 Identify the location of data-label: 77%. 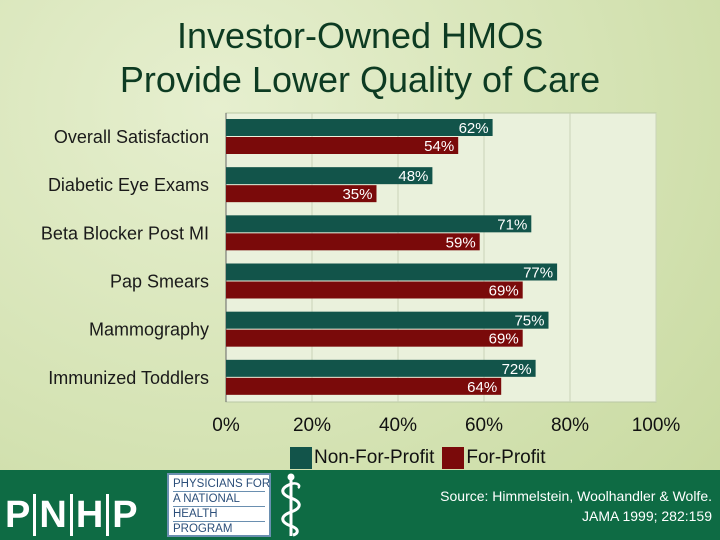
(538, 273).